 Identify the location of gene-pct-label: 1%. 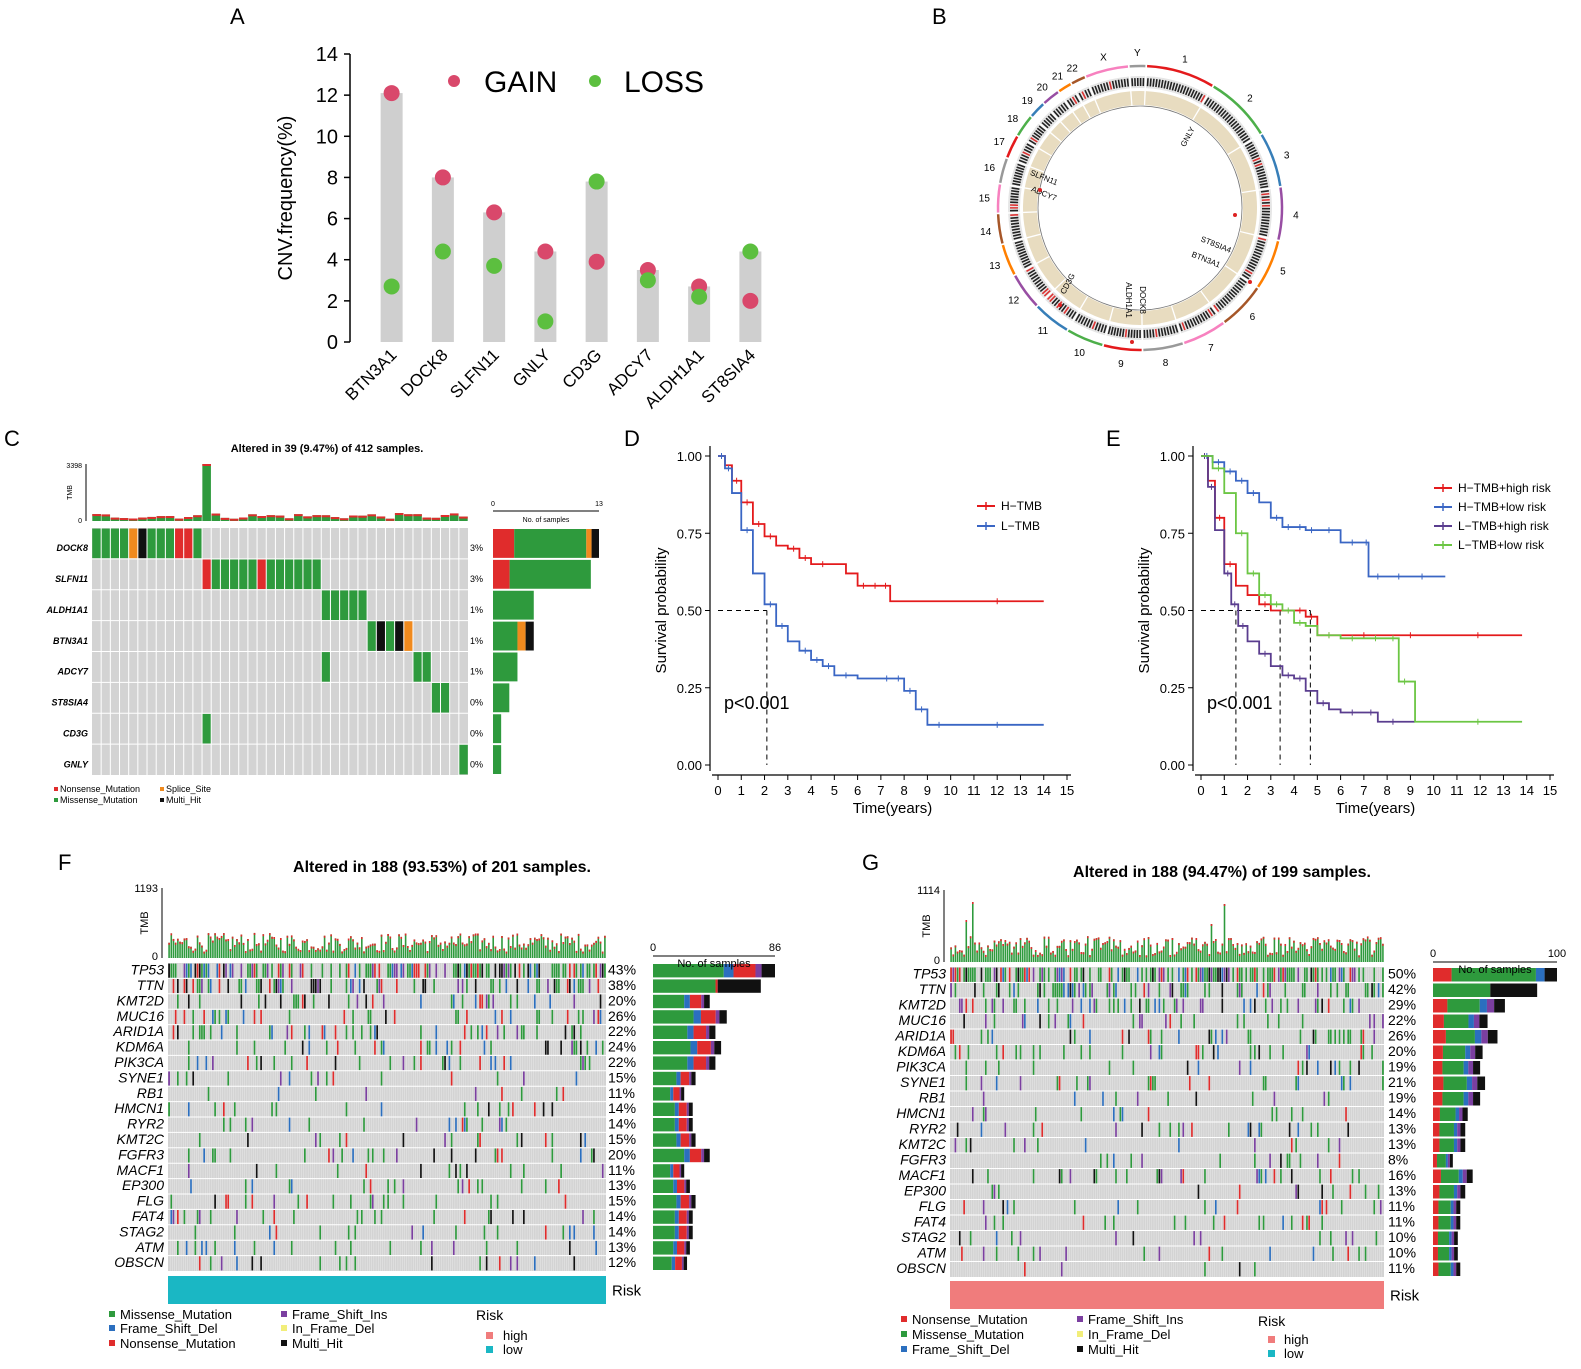
(476, 672).